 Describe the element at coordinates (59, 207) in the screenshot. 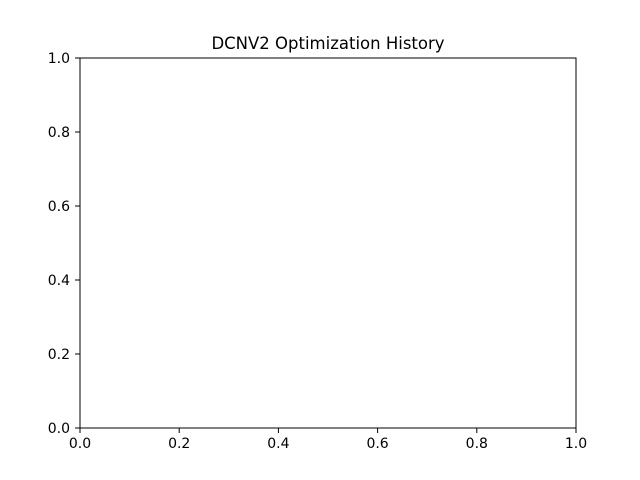

I see `y-tick-label: 0.6` at that location.